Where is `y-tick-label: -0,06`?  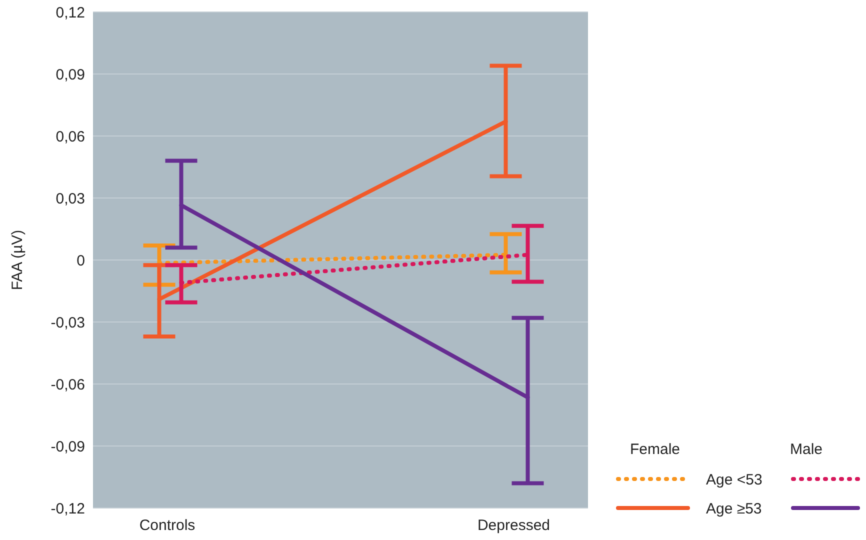
y-tick-label: -0,06 is located at coordinates (67, 385).